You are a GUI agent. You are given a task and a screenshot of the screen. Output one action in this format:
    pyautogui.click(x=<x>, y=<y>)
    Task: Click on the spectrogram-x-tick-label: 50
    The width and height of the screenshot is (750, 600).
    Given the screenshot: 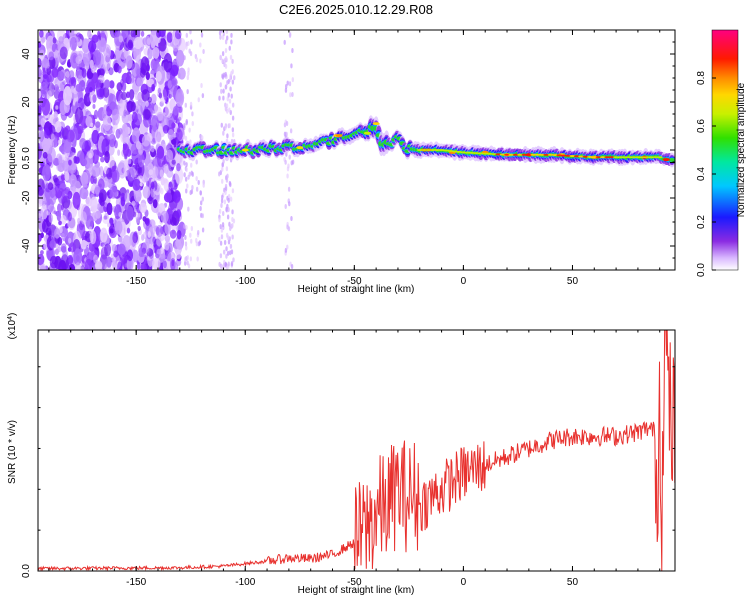 What is the action you would take?
    pyautogui.click(x=573, y=281)
    